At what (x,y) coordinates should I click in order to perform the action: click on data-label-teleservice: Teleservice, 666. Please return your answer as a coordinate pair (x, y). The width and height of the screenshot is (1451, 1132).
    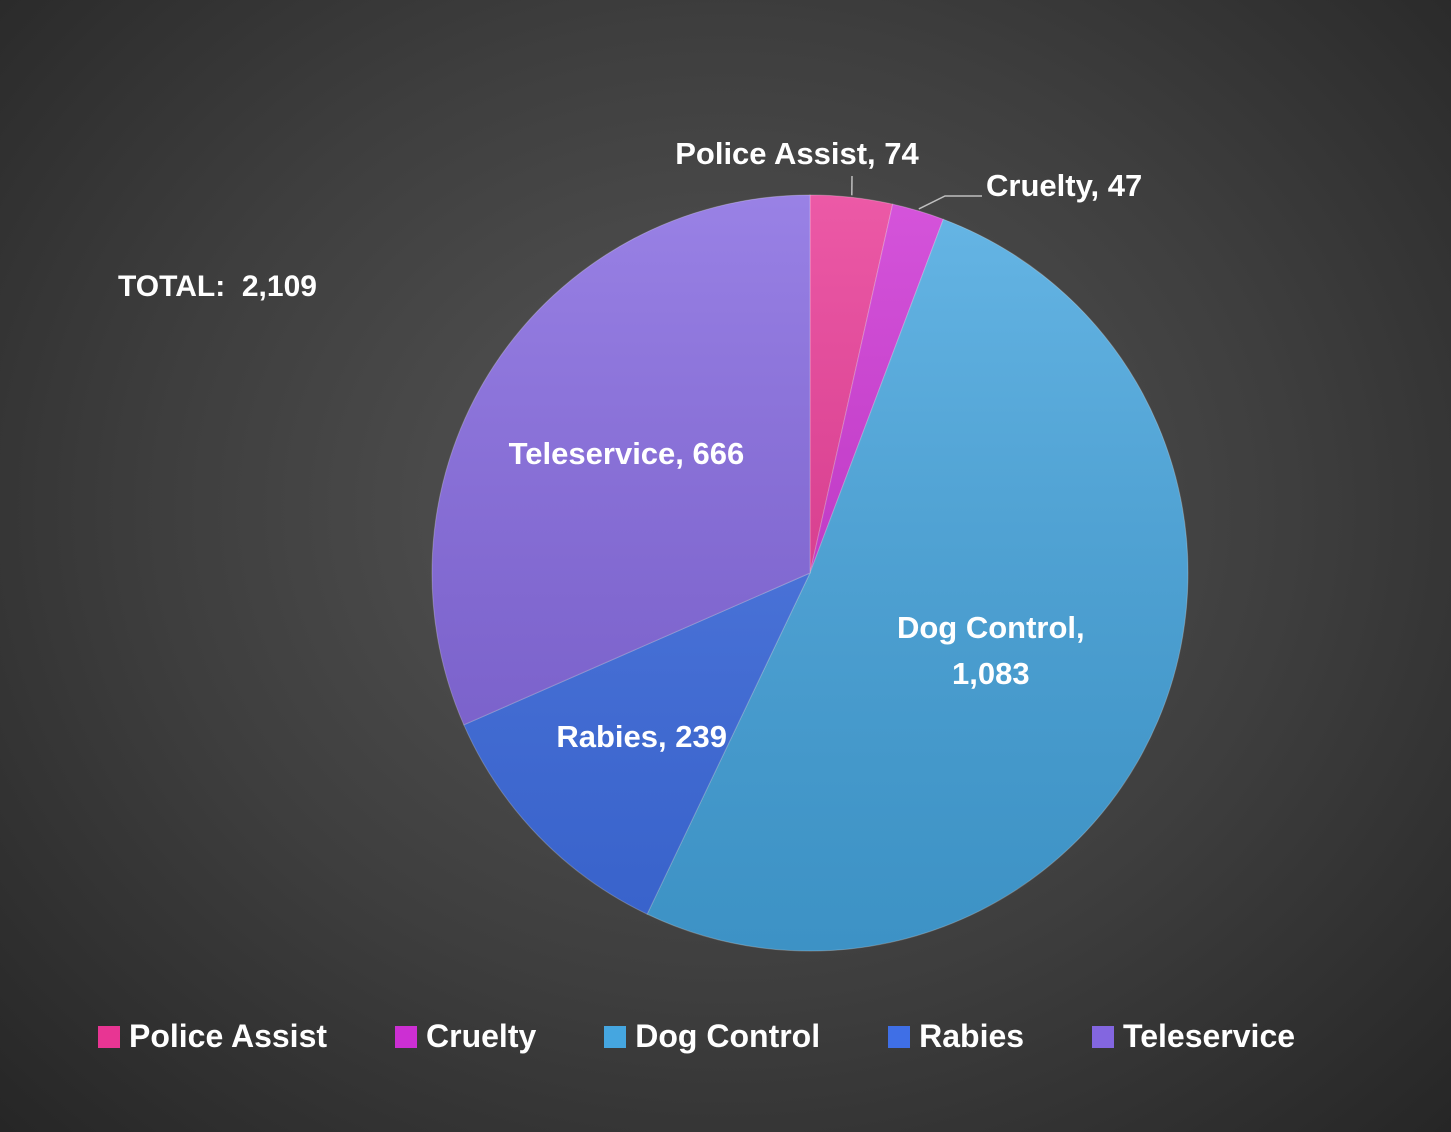
    Looking at the image, I should click on (627, 453).